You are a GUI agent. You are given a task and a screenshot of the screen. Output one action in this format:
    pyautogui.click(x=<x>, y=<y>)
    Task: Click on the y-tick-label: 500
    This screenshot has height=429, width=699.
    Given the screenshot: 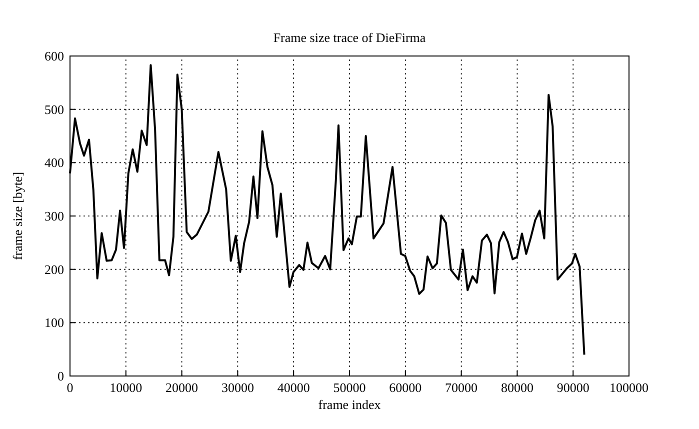 What is the action you would take?
    pyautogui.click(x=54, y=109)
    